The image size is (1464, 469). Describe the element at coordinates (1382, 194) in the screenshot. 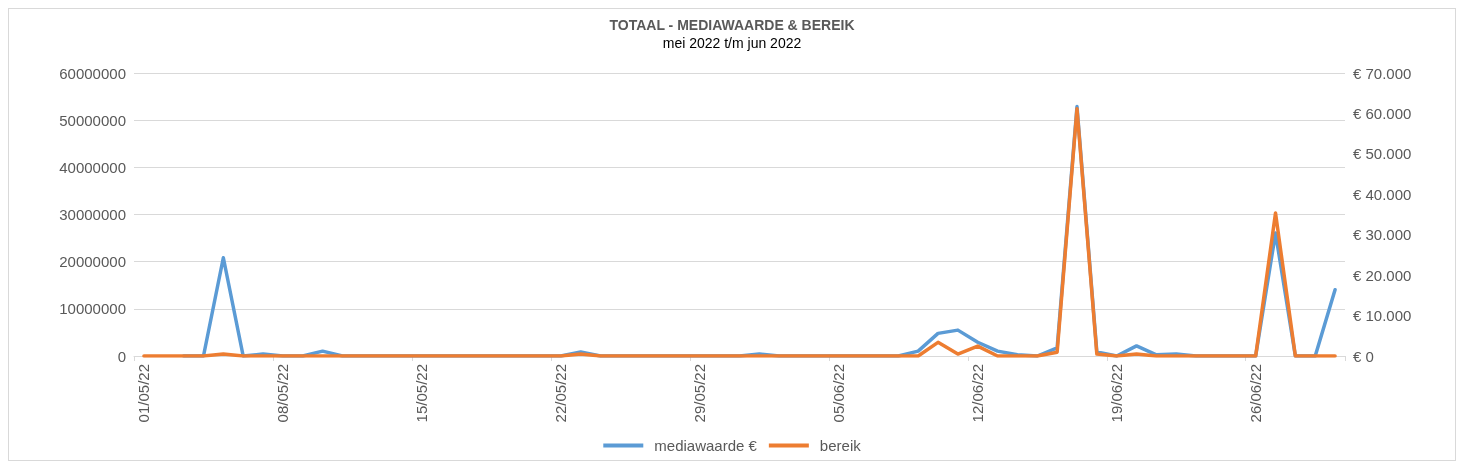

I see `y2-tick-label: € 40.000` at that location.